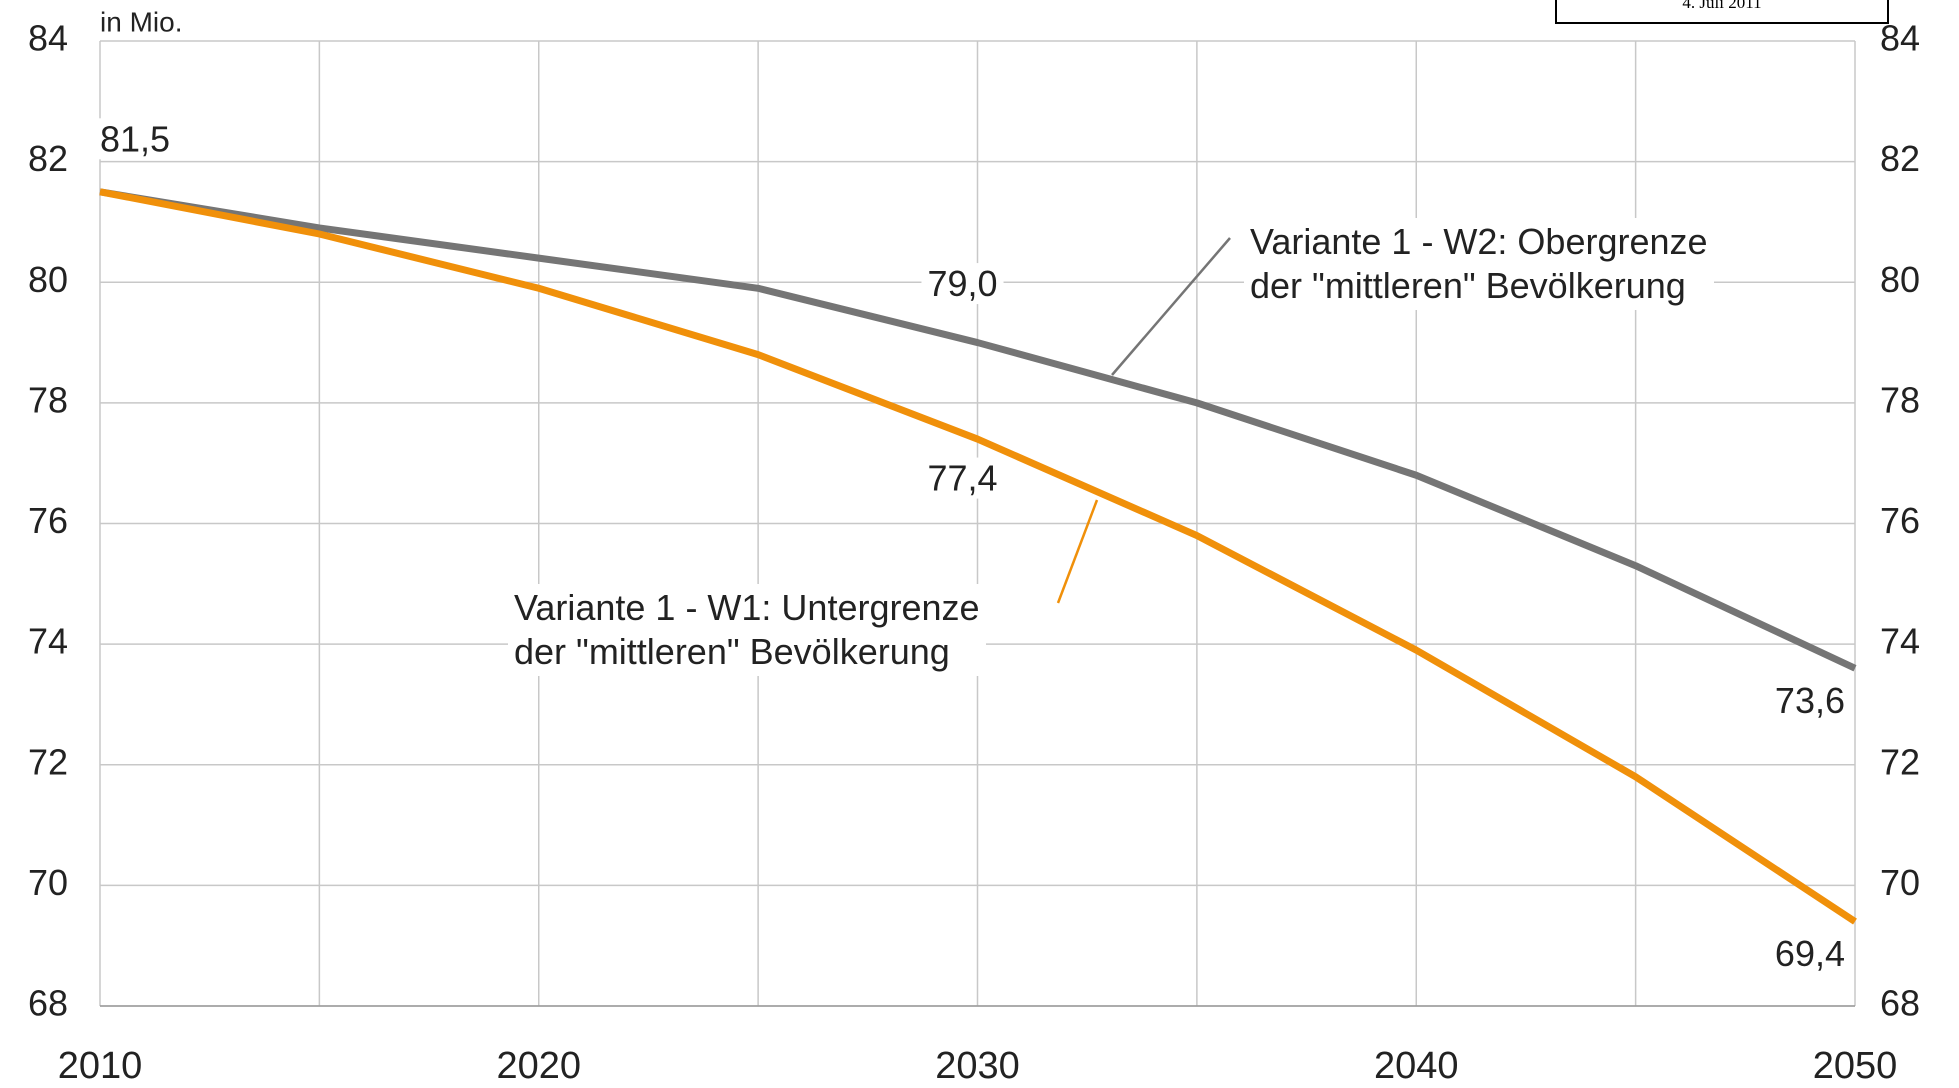 The width and height of the screenshot is (1959, 1088). I want to click on y-tick-label: 68, so click(48, 1003).